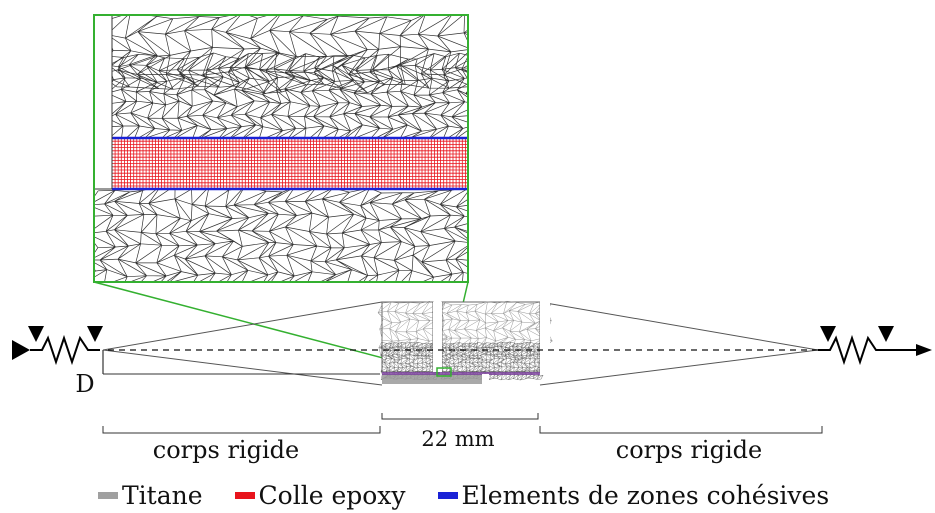  What do you see at coordinates (545, 337) in the screenshot?
I see `specimen-edge-mask` at bounding box center [545, 337].